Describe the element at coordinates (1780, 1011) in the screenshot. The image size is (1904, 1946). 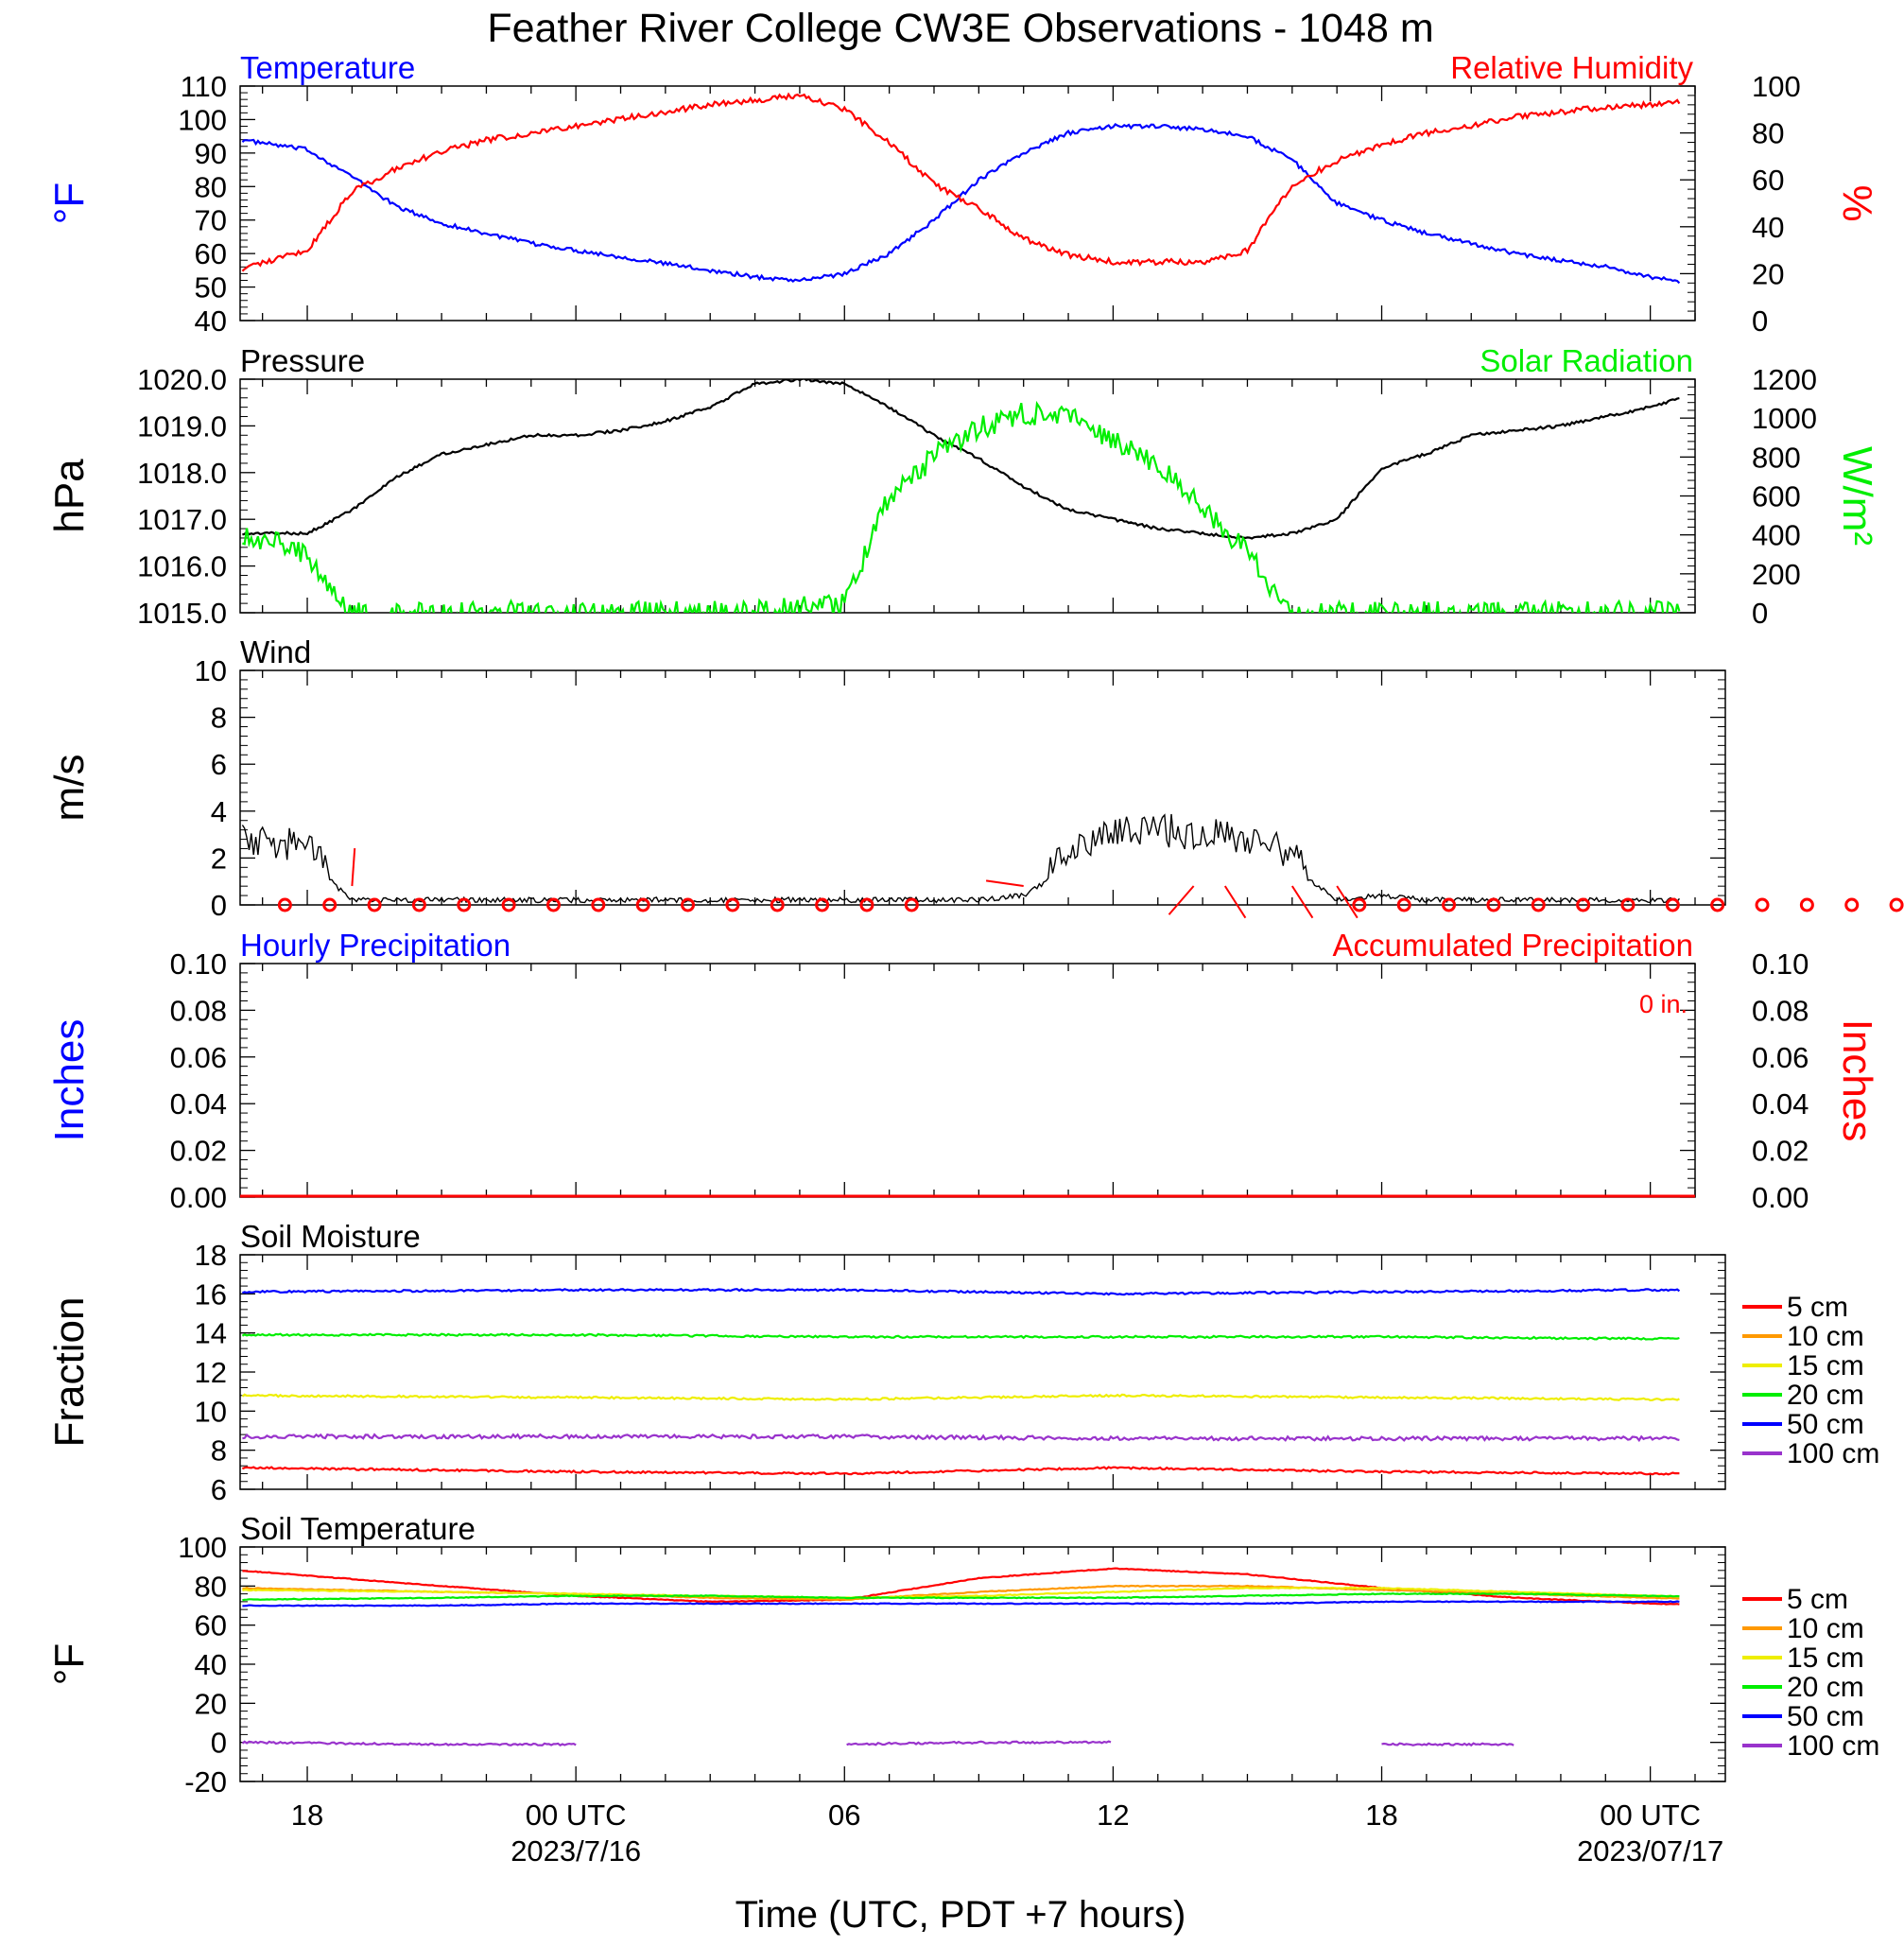
I see `y-right-tick-label: 0.08` at that location.